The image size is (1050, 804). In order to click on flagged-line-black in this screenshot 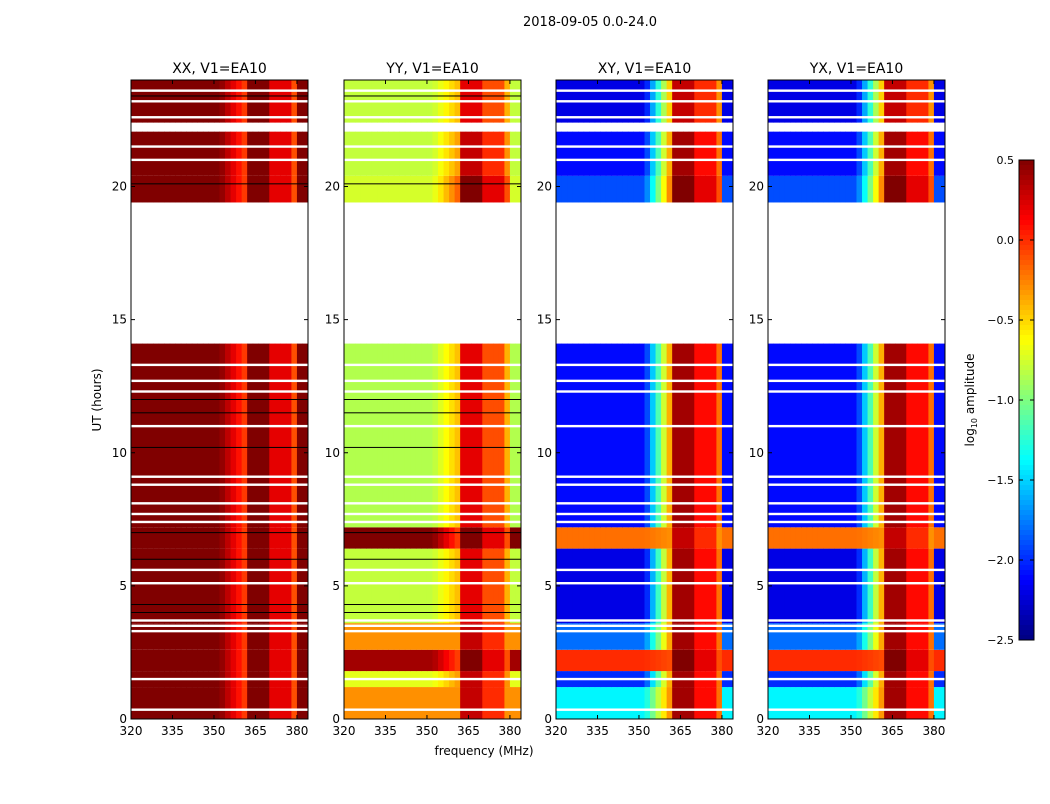, I will do `click(432, 413)`.